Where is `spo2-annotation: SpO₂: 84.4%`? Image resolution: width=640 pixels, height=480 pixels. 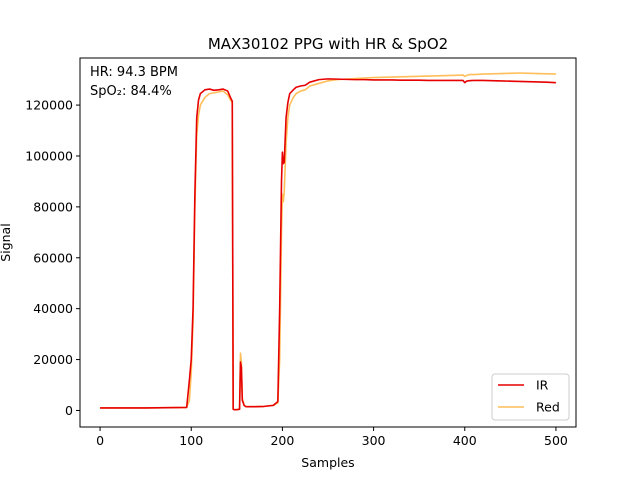
spo2-annotation: SpO₂: 84.4% is located at coordinates (131, 91).